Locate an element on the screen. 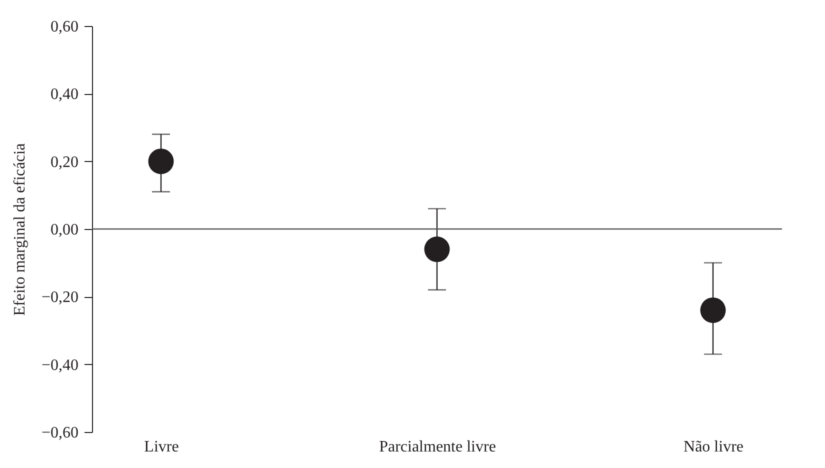 The image size is (825, 468). y-tick-label: −0,40 is located at coordinates (59, 365).